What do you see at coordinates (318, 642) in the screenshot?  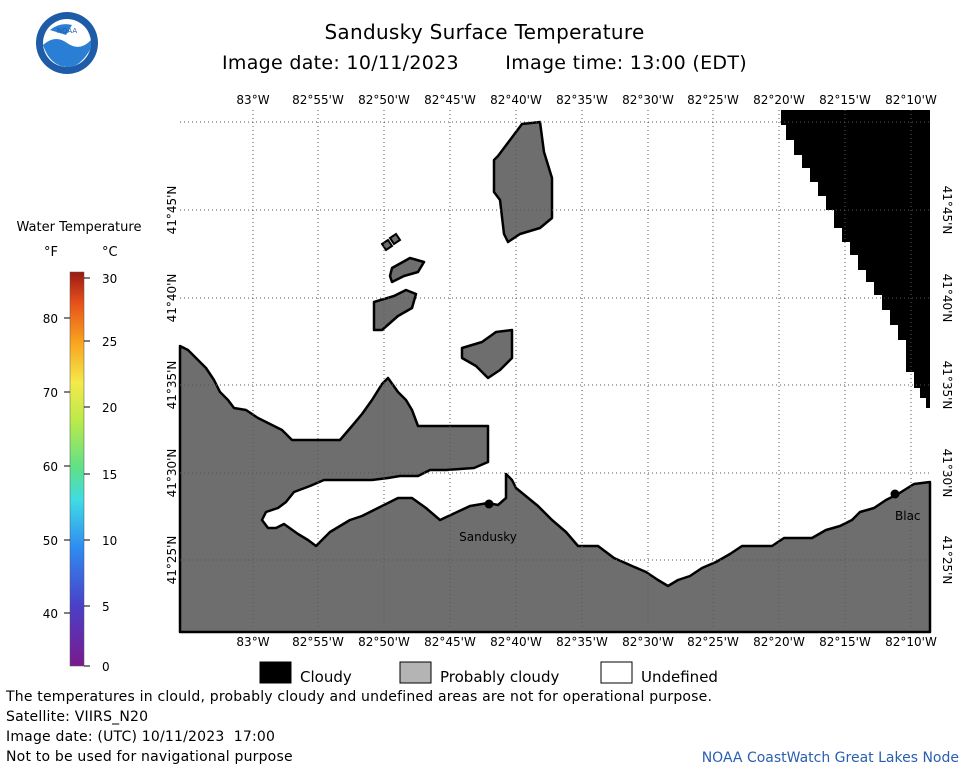 I see `lon-label-bottom: 82°55'W` at bounding box center [318, 642].